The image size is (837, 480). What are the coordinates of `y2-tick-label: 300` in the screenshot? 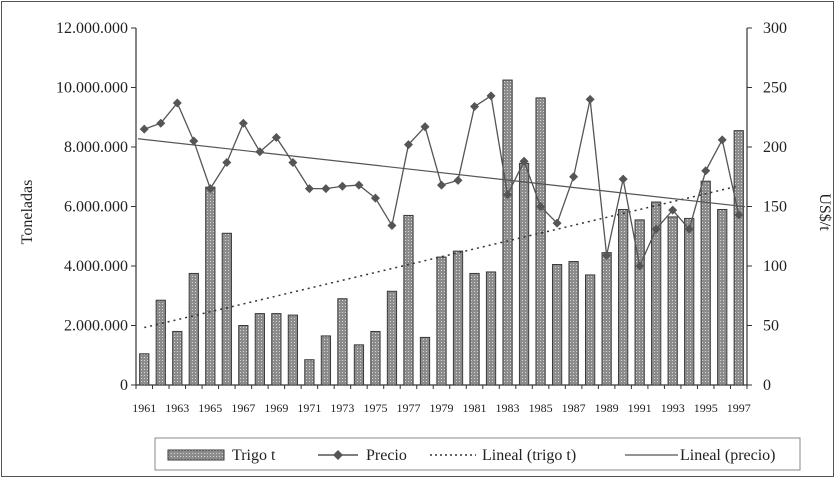 It's located at (775, 28).